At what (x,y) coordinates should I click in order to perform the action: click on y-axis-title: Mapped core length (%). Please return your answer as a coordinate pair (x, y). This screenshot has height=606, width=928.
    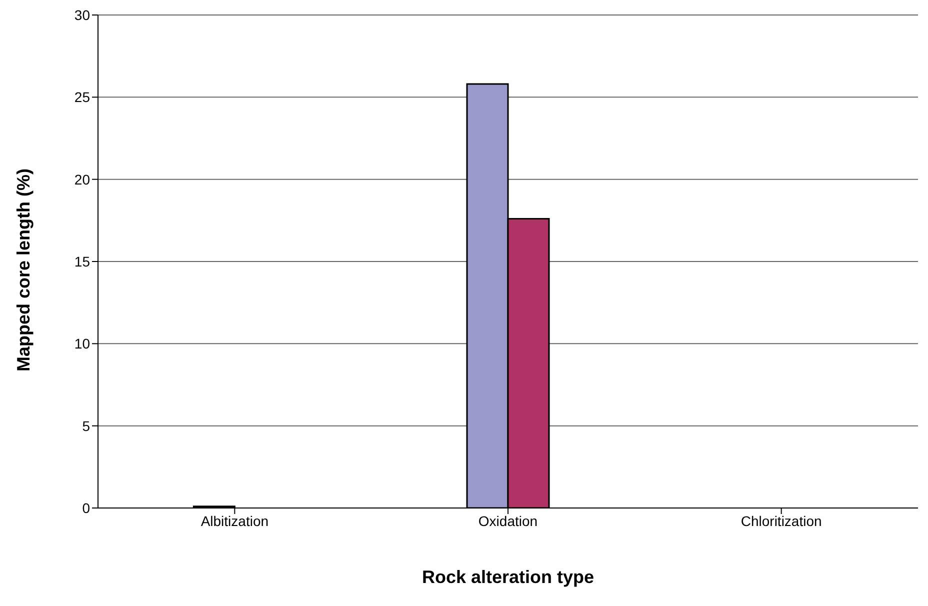
    Looking at the image, I should click on (23, 270).